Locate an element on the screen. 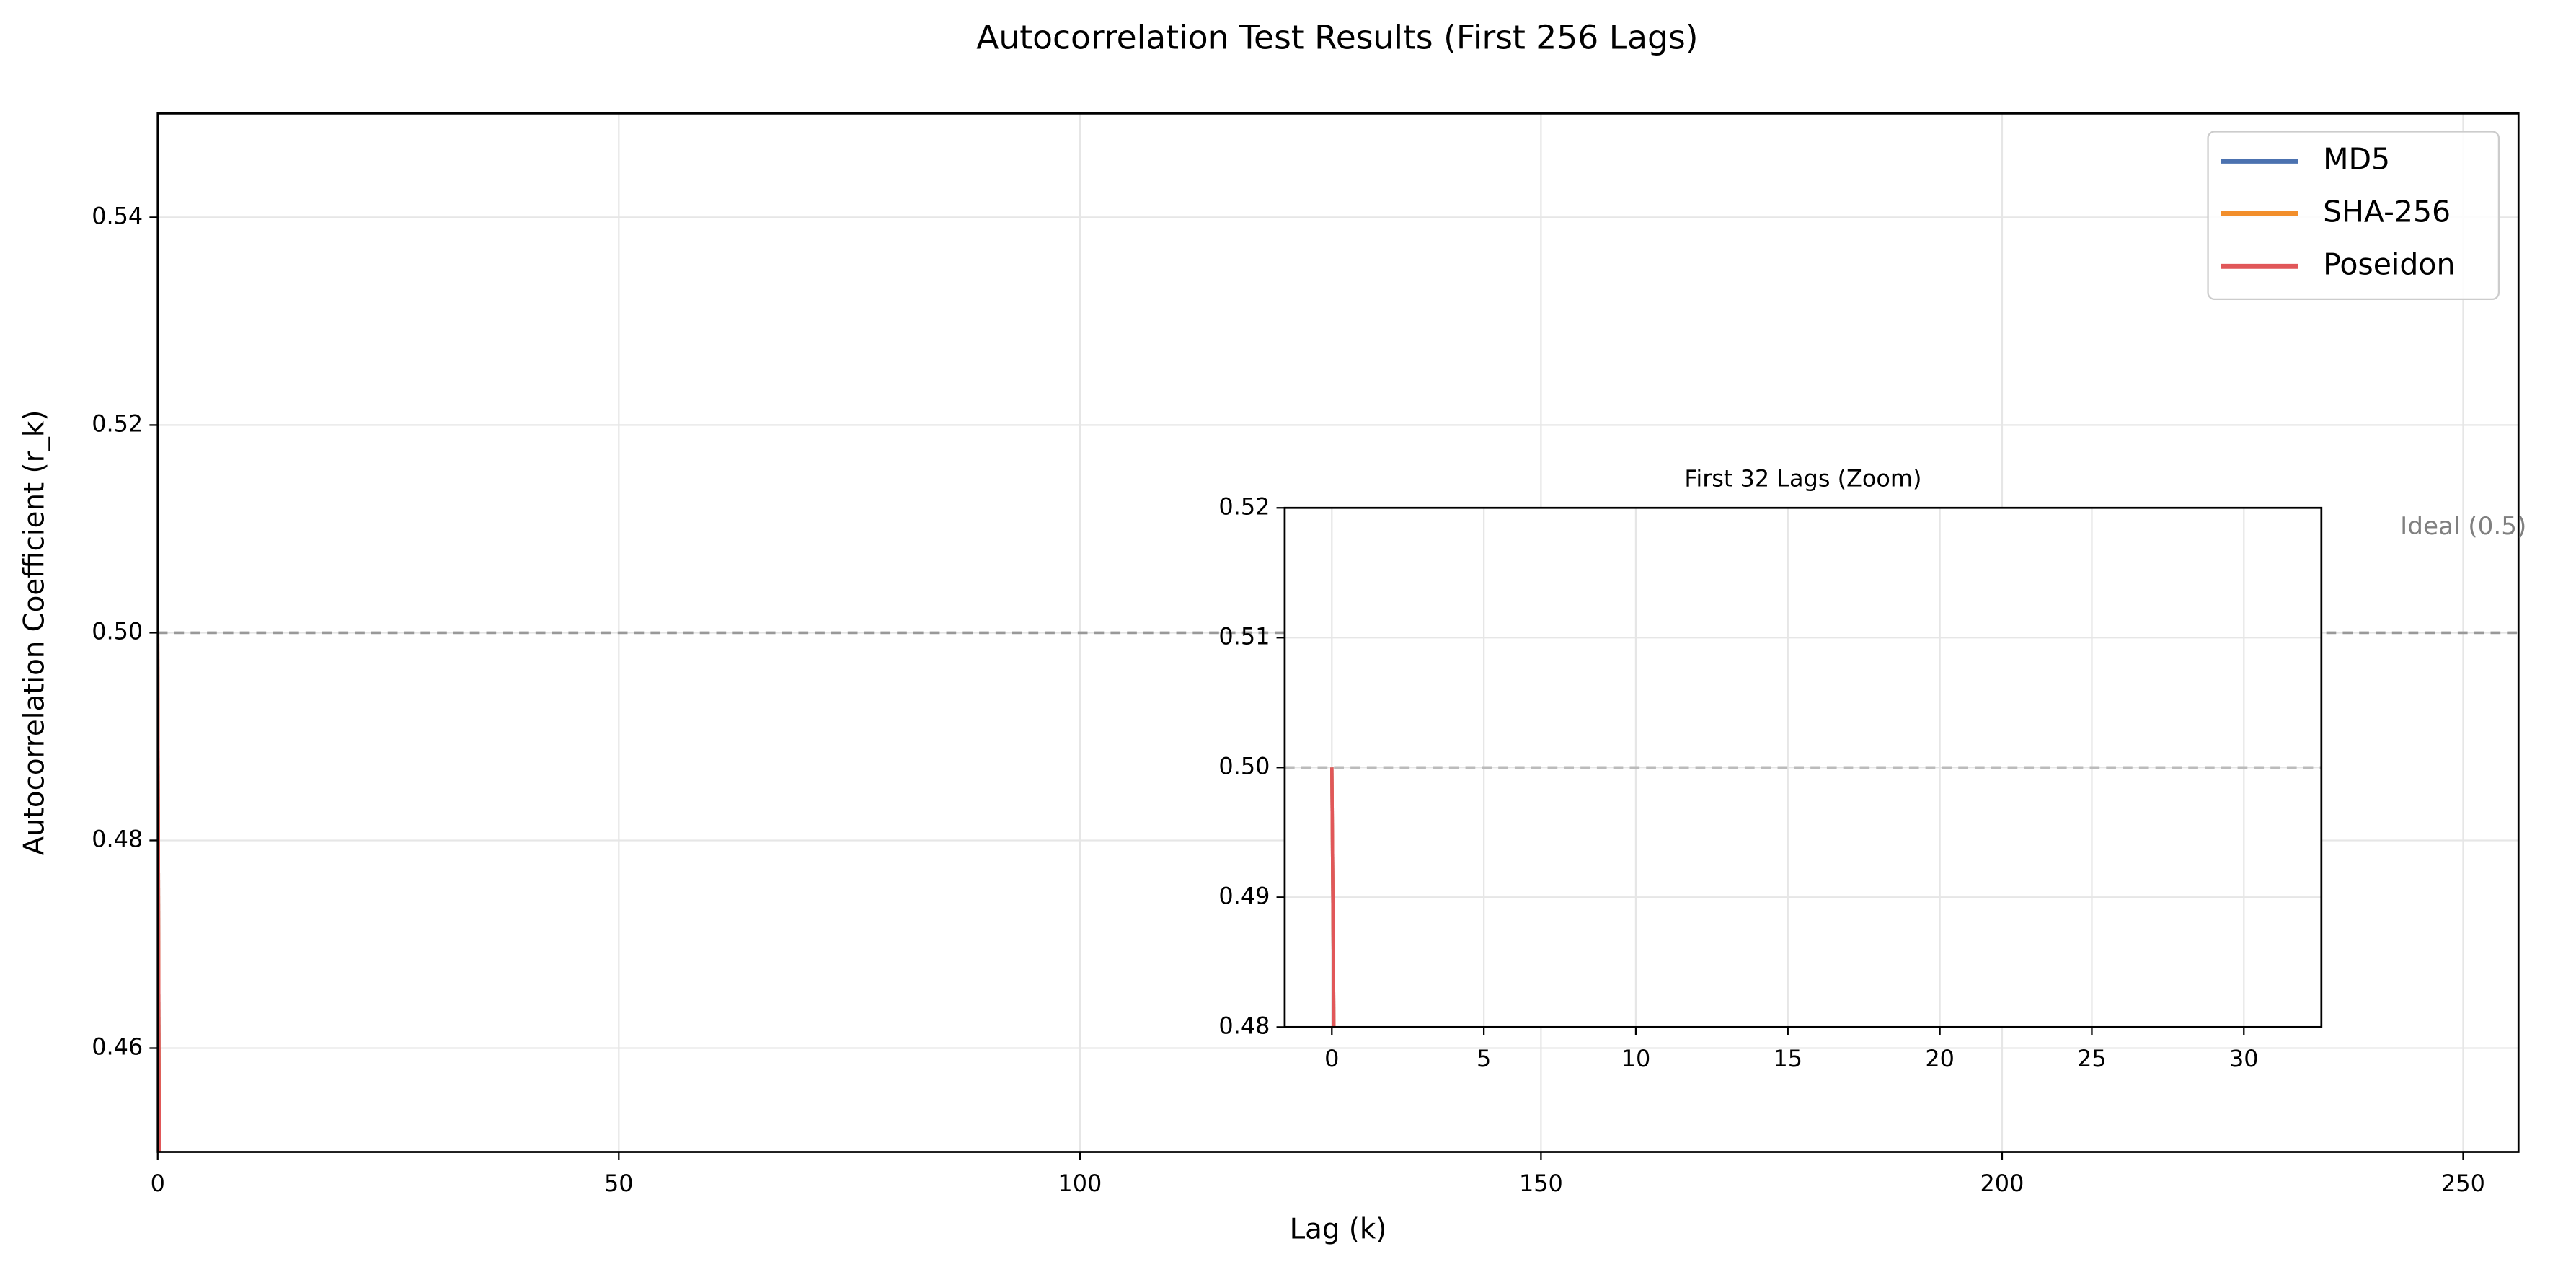 The image size is (2576, 1272). legend-label: Poseidon is located at coordinates (2389, 264).